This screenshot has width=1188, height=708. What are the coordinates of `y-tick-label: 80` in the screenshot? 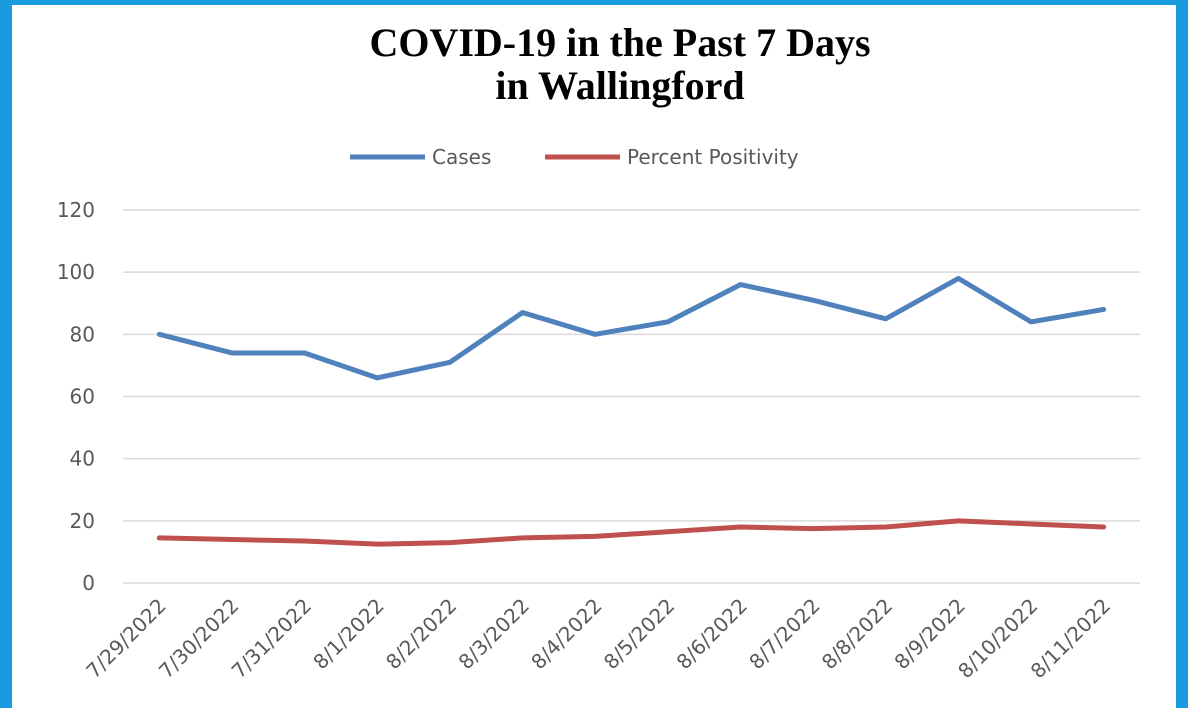 It's located at (82, 334).